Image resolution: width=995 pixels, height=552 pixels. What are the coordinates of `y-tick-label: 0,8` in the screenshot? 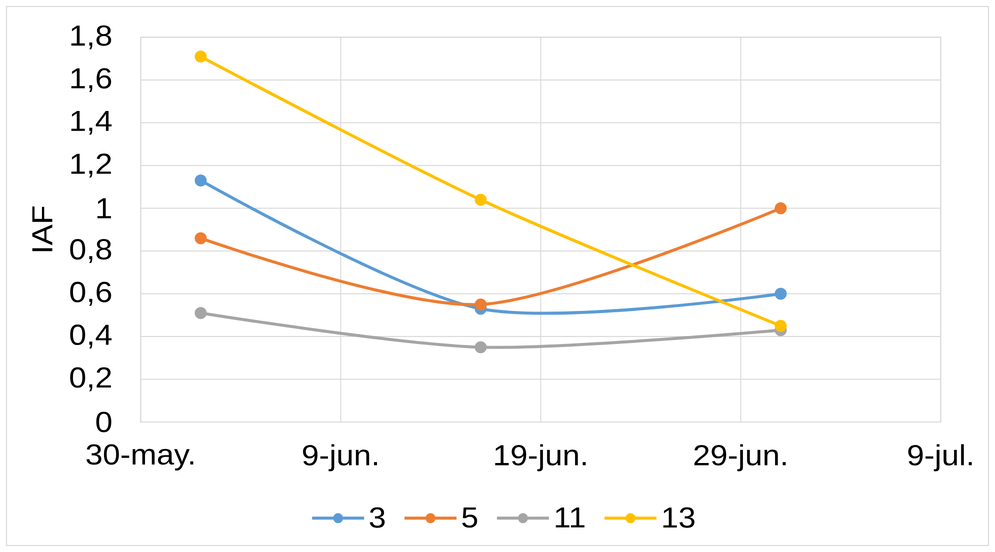 It's located at (91, 251).